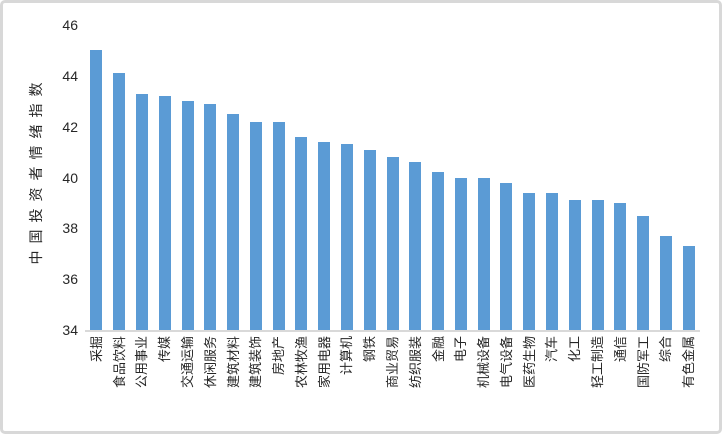 Image resolution: width=722 pixels, height=434 pixels. What do you see at coordinates (187, 362) in the screenshot?
I see `x-axis-category-label: 交通运输` at bounding box center [187, 362].